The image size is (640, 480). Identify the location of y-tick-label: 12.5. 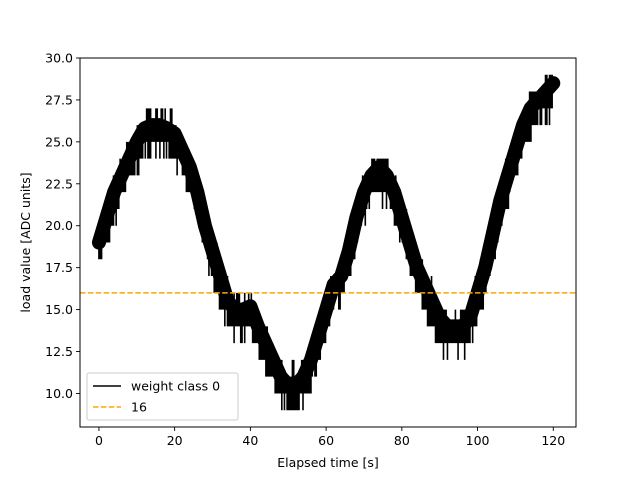
(59, 351).